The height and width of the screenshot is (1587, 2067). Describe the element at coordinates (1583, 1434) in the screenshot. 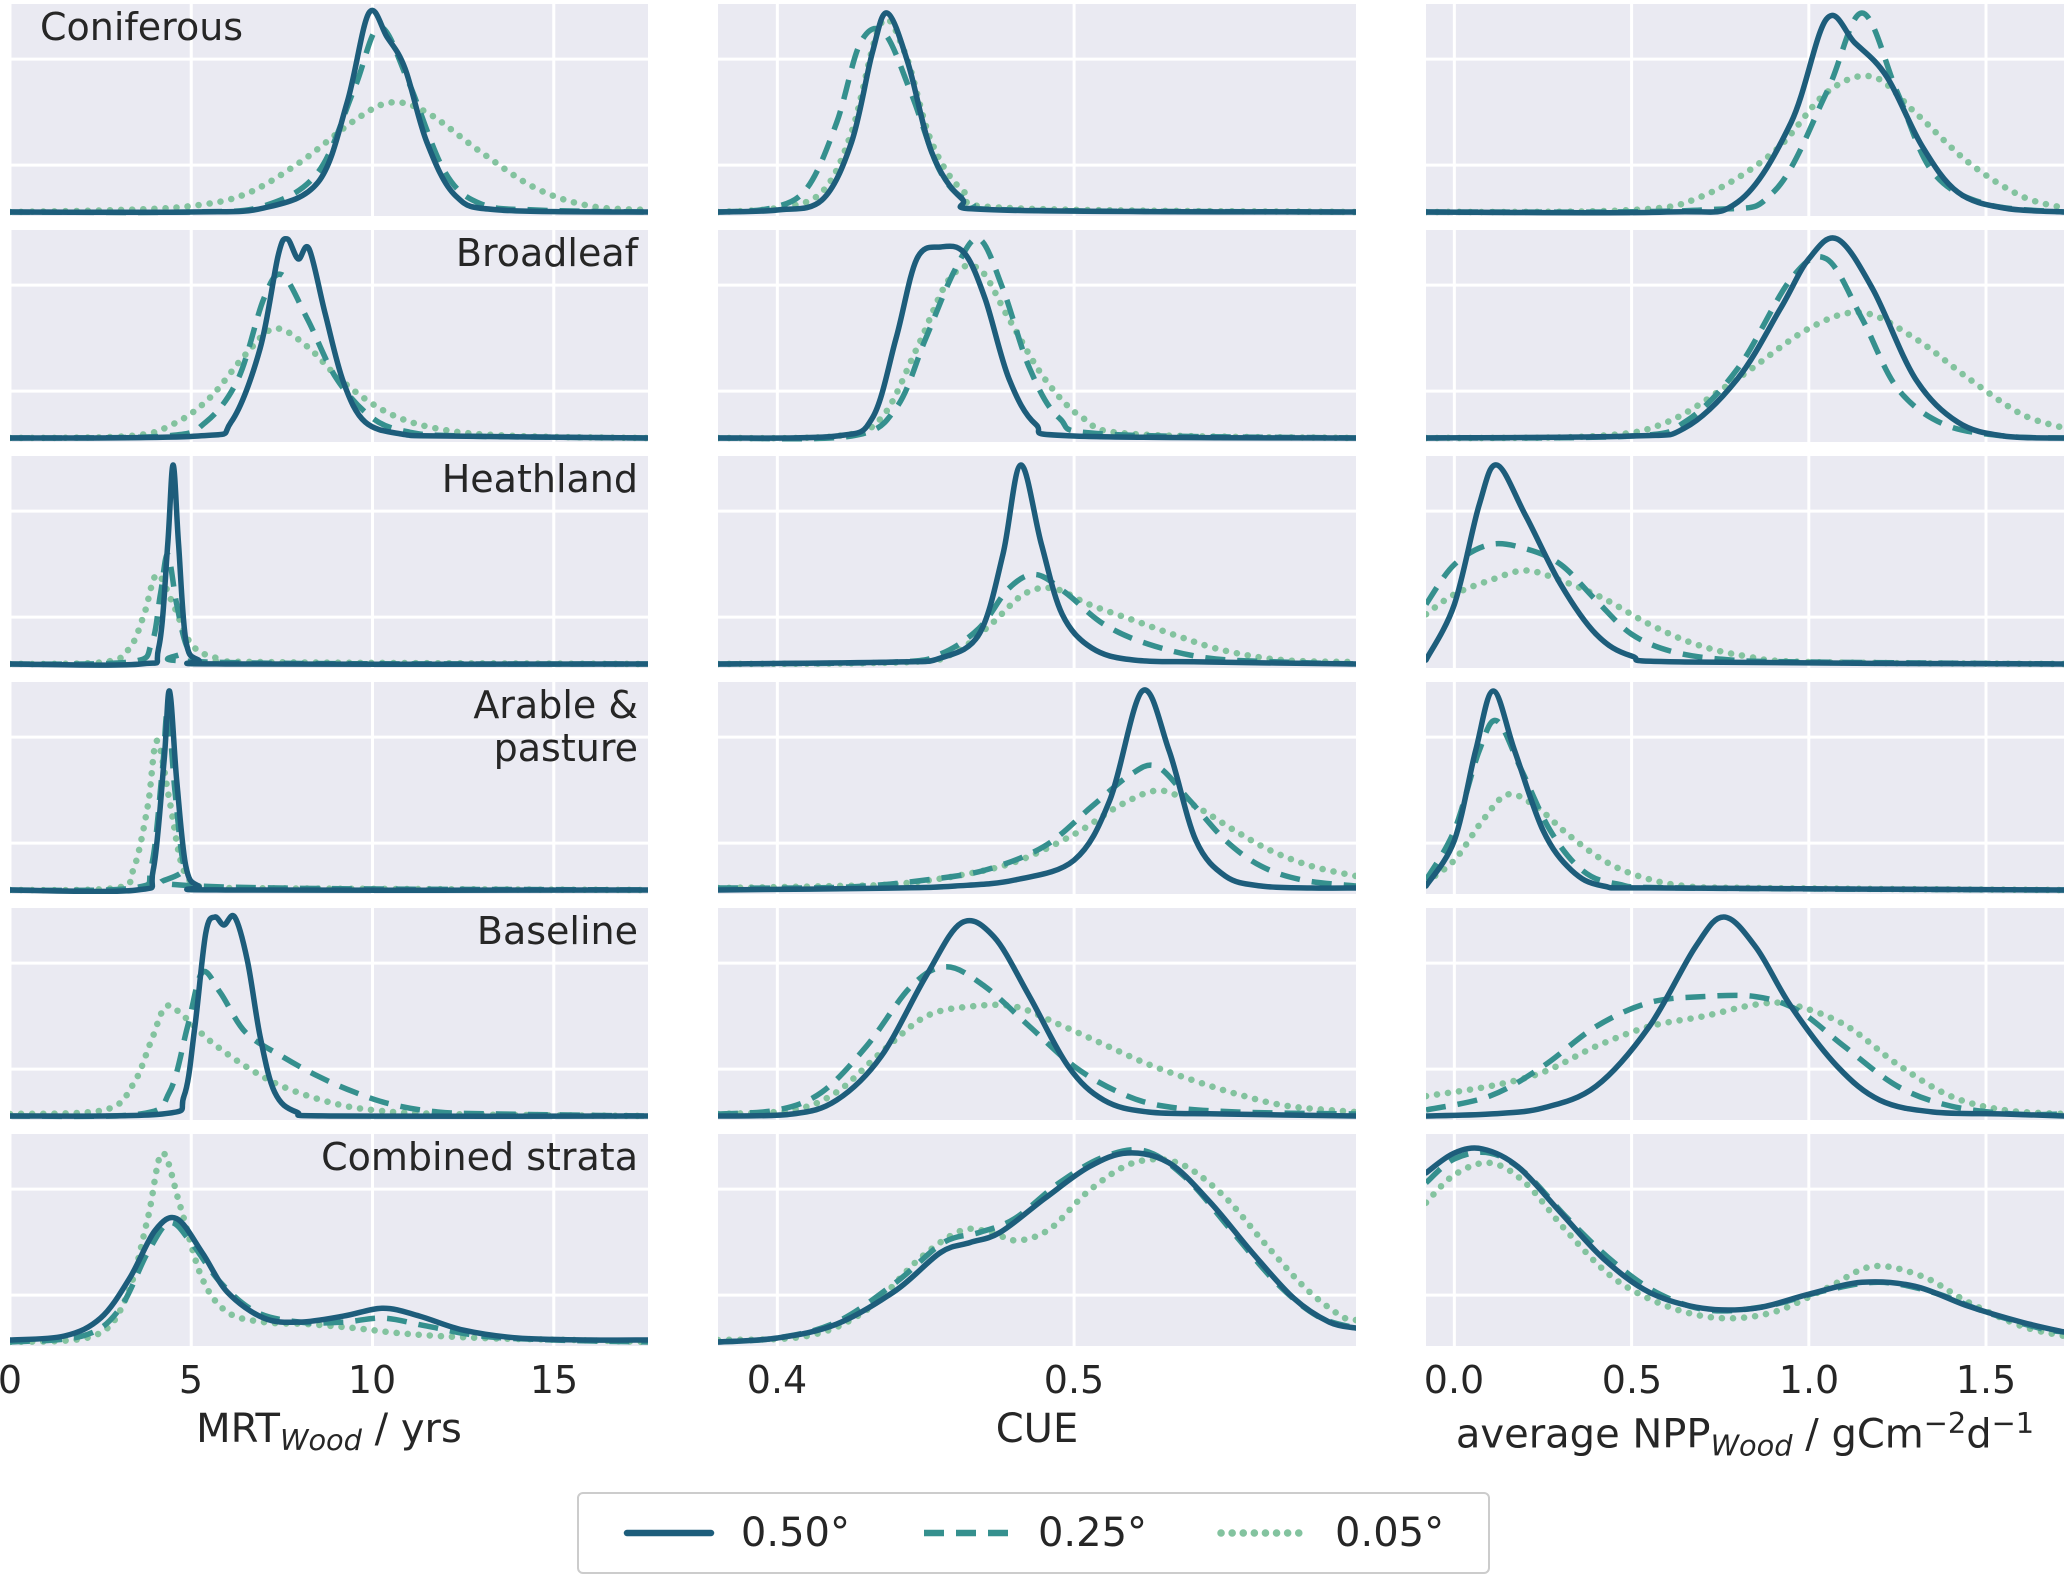

I see `x-axis-label-part: average NPP` at that location.